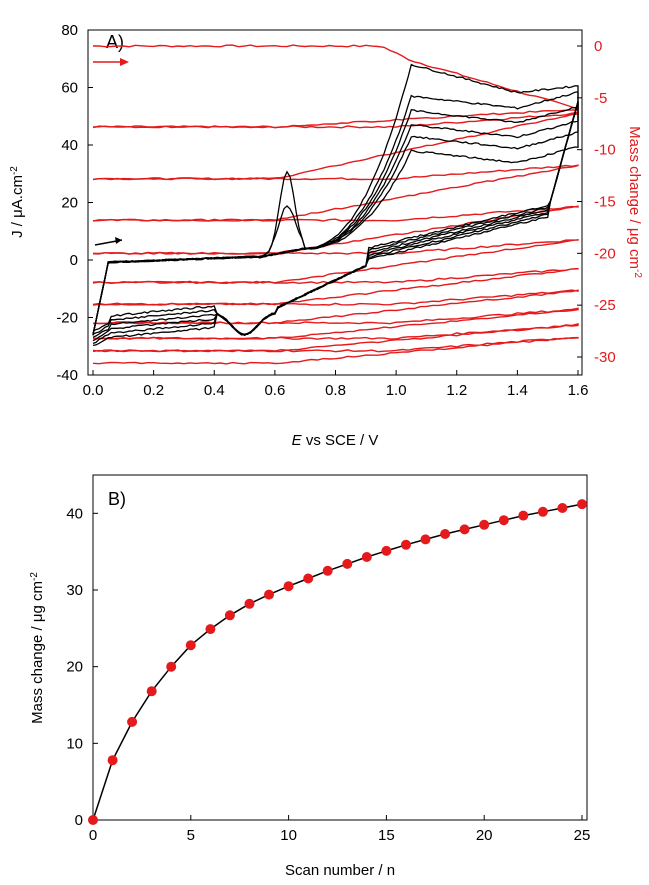  What do you see at coordinates (74, 590) in the screenshot?
I see `y-tick-label: 30` at bounding box center [74, 590].